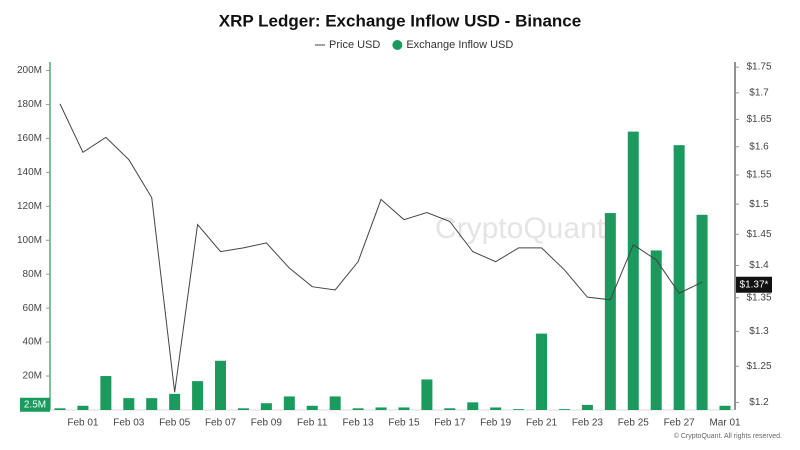 This screenshot has width=800, height=450. Describe the element at coordinates (759, 402) in the screenshot. I see `y2-tick-label: $1.2` at that location.